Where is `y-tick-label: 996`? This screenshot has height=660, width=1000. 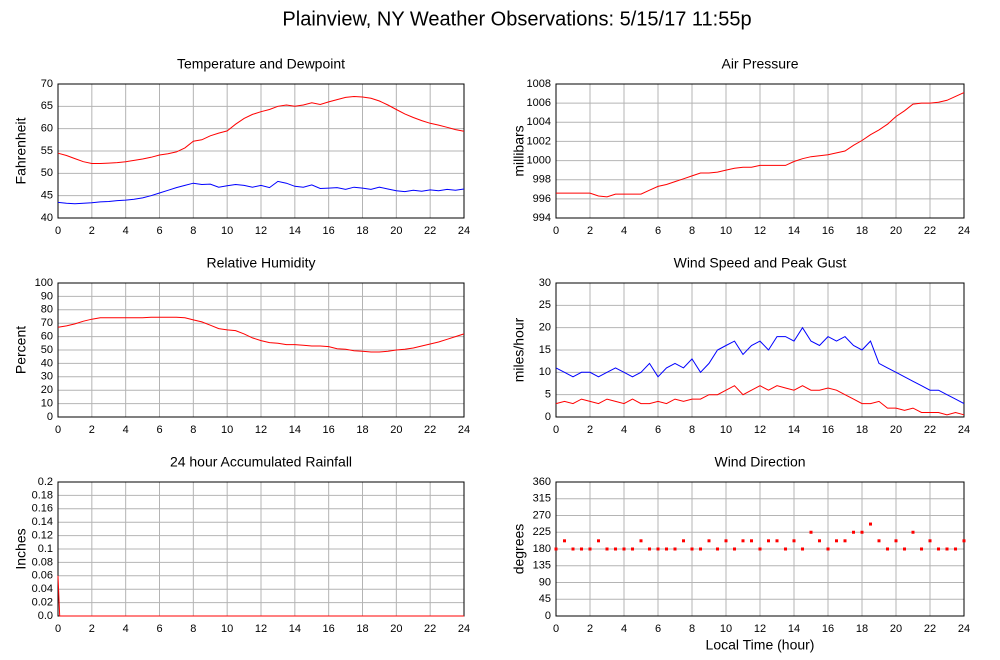
y-tick-label: 996 is located at coordinates (542, 199).